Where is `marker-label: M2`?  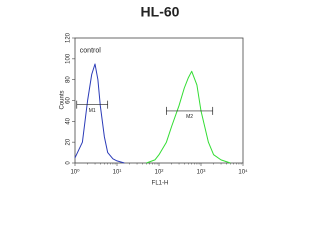 marker-label: M2 is located at coordinates (189, 117).